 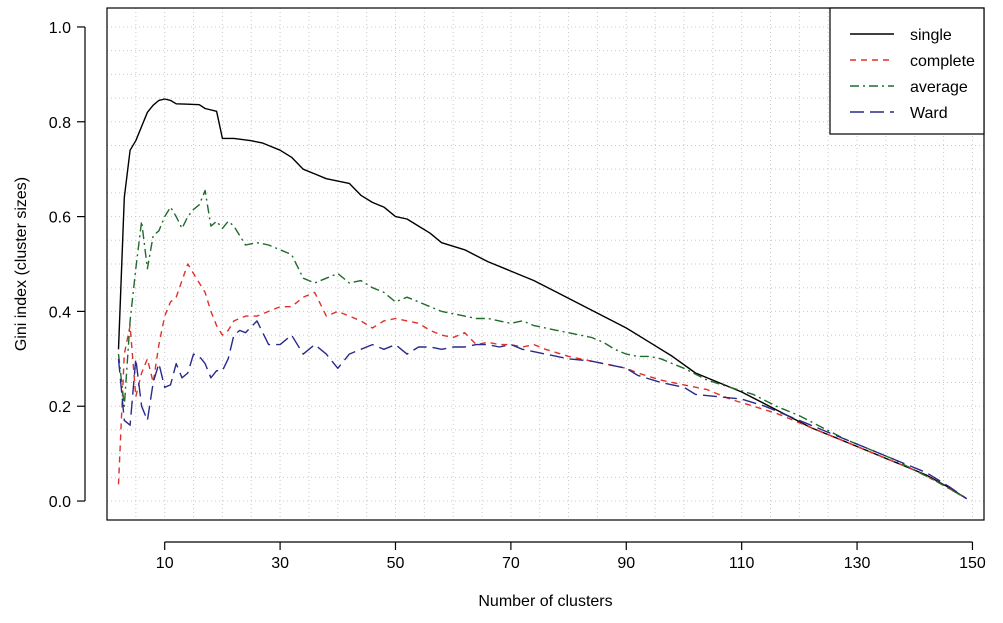 I want to click on y-tick-label: 1.0, so click(x=60, y=28).